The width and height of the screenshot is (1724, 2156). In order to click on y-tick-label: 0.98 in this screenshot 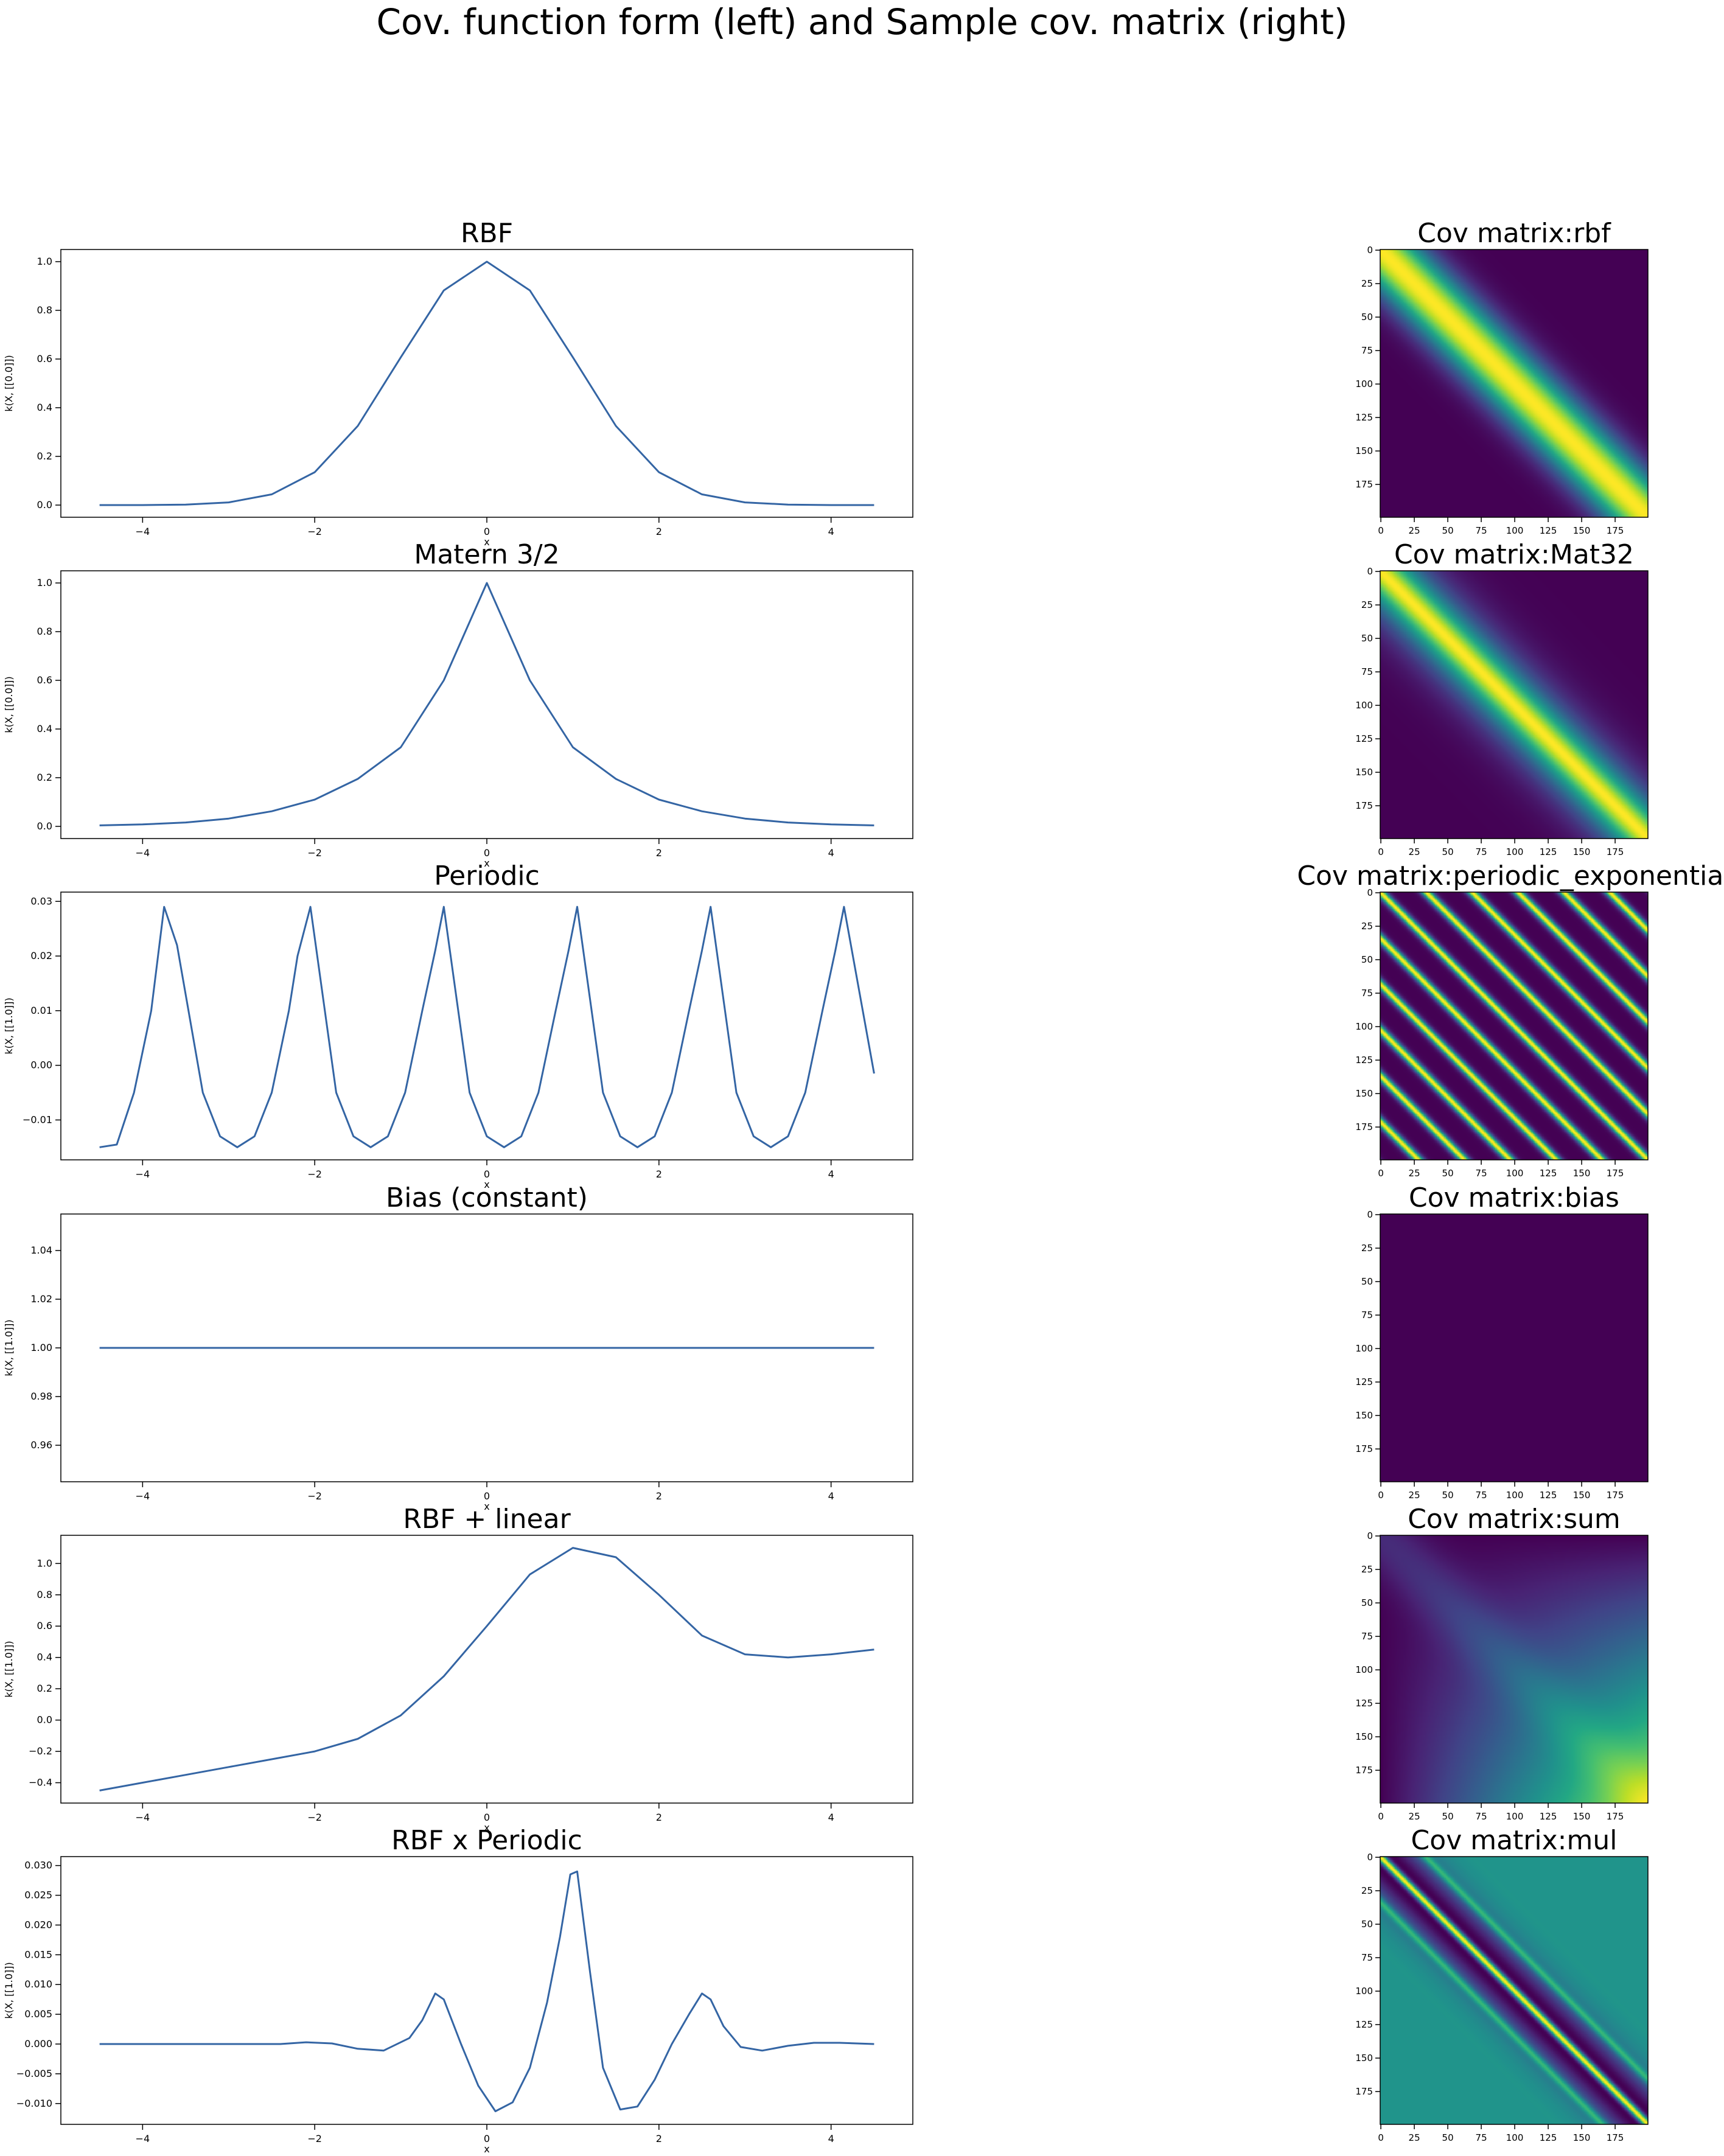, I will do `click(41, 1396)`.